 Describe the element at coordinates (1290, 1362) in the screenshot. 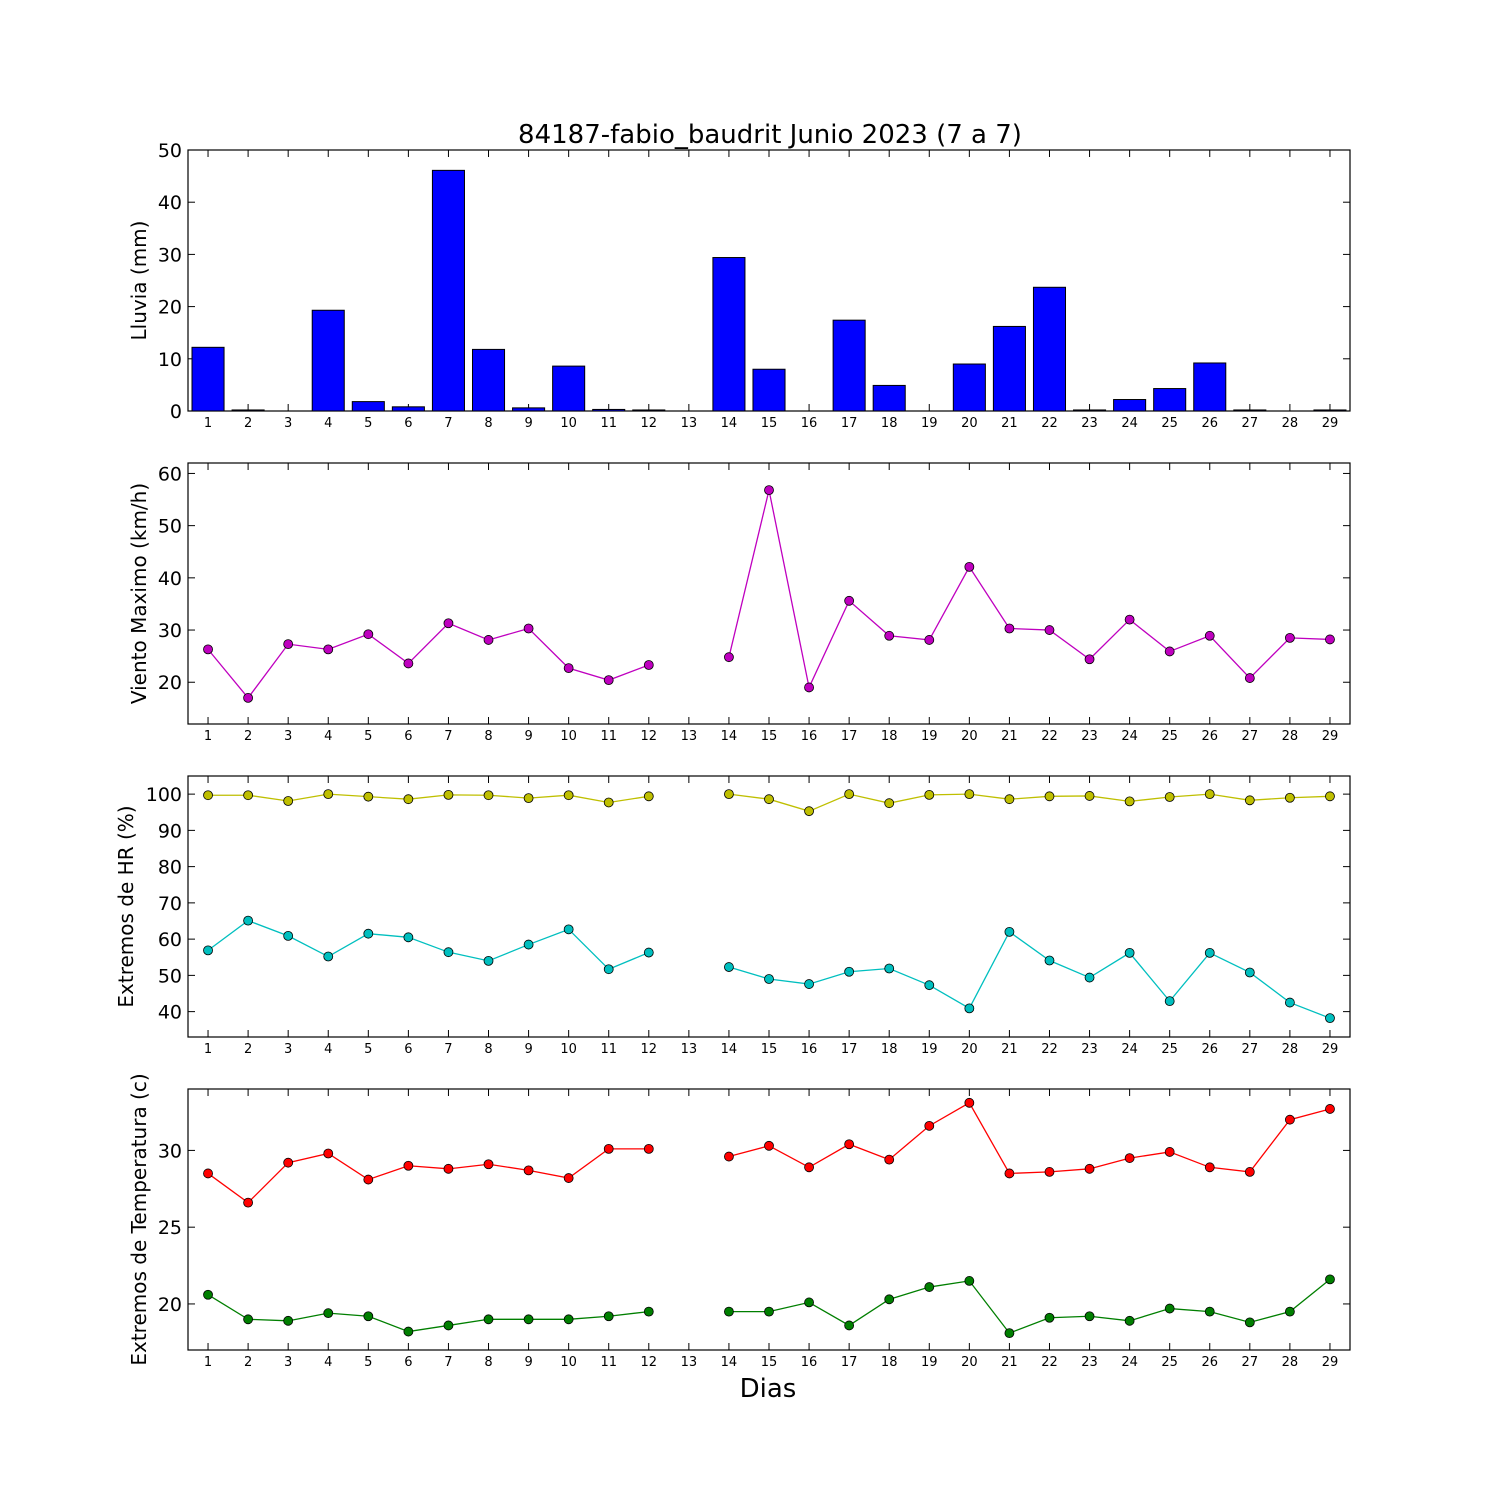

I see `x-tick-label: 28` at that location.